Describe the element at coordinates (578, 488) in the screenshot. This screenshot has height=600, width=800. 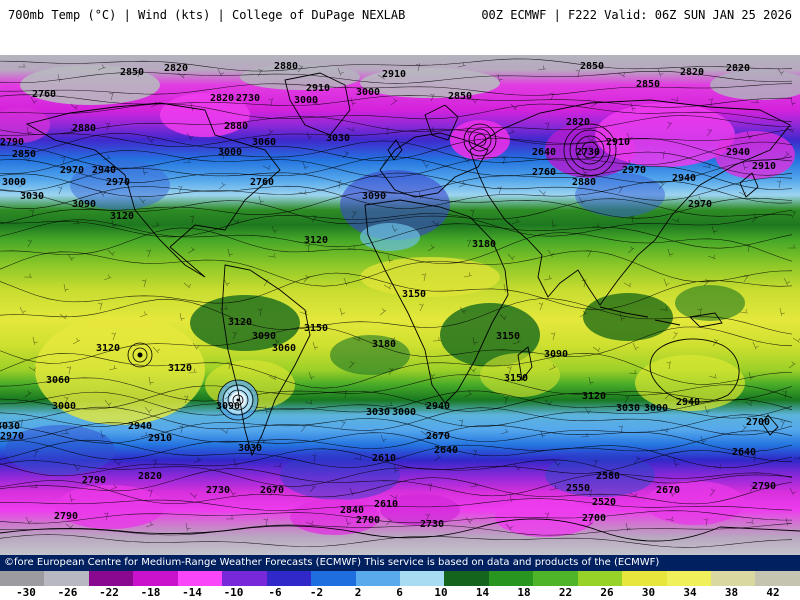
I see `contour-label: 2550` at that location.